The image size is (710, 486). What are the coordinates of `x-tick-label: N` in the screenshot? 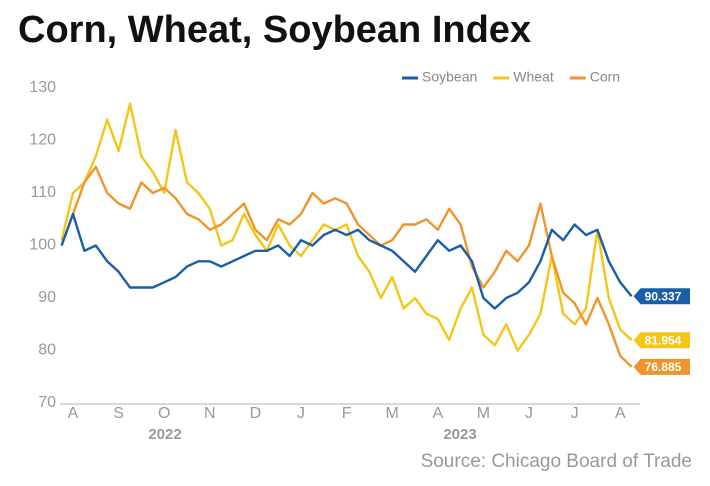 It's located at (210, 413).